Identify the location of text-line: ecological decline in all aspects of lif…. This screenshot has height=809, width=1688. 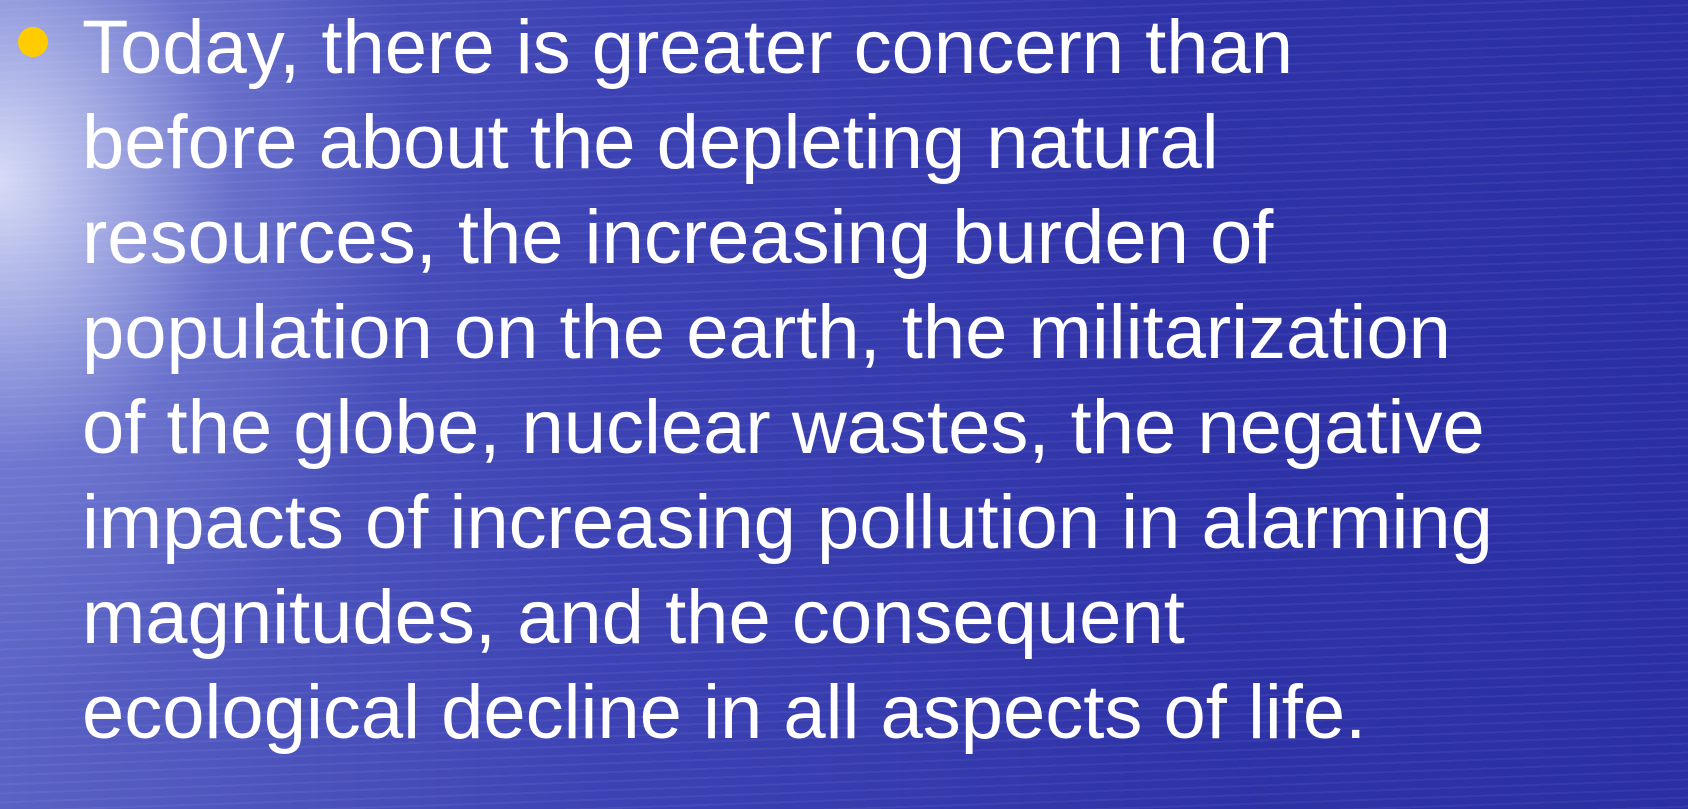
(724, 712).